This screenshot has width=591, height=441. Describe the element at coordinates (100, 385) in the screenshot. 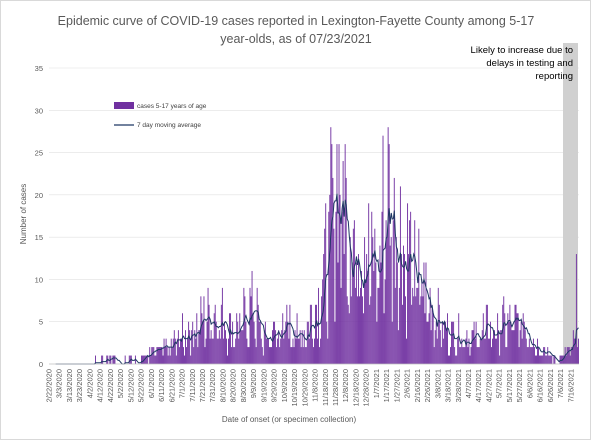

I see `x-tick-label: 4/12/2020` at that location.